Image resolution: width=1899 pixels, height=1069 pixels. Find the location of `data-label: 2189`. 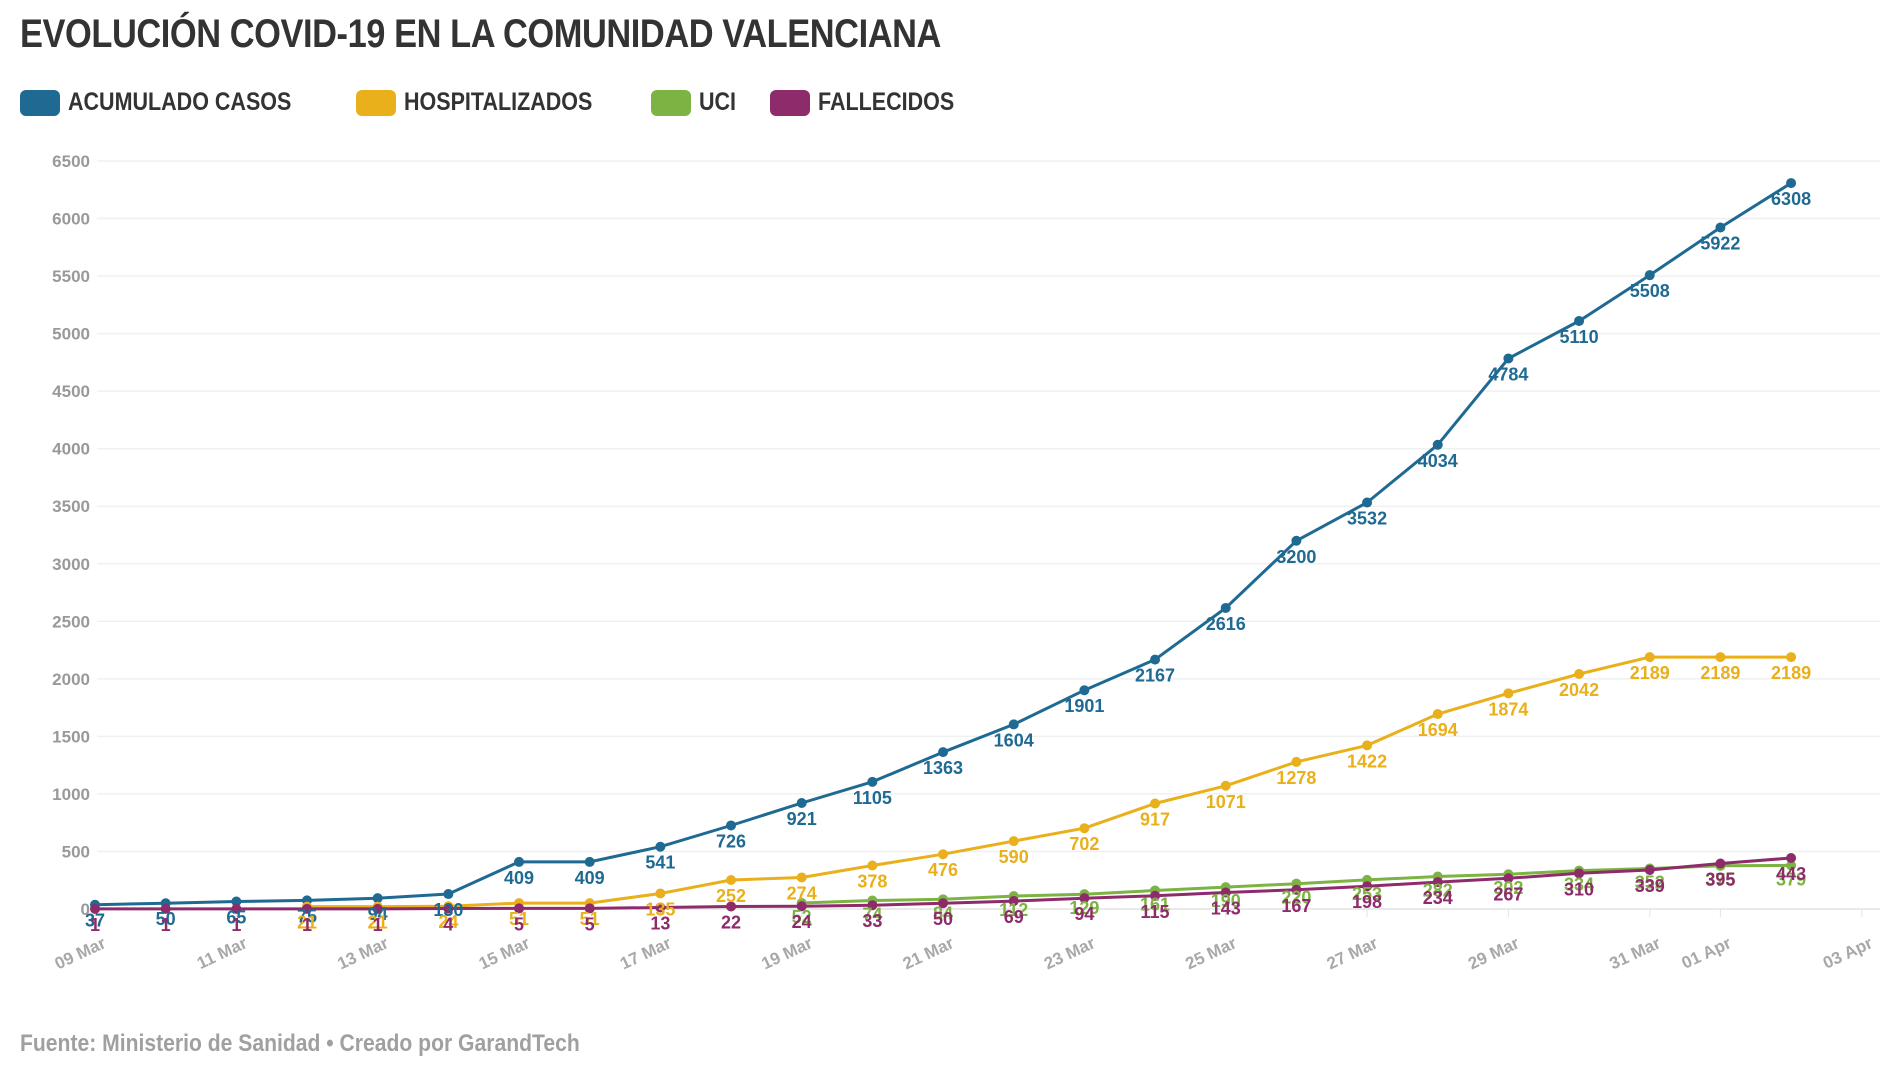

data-label: 2189 is located at coordinates (1650, 673).